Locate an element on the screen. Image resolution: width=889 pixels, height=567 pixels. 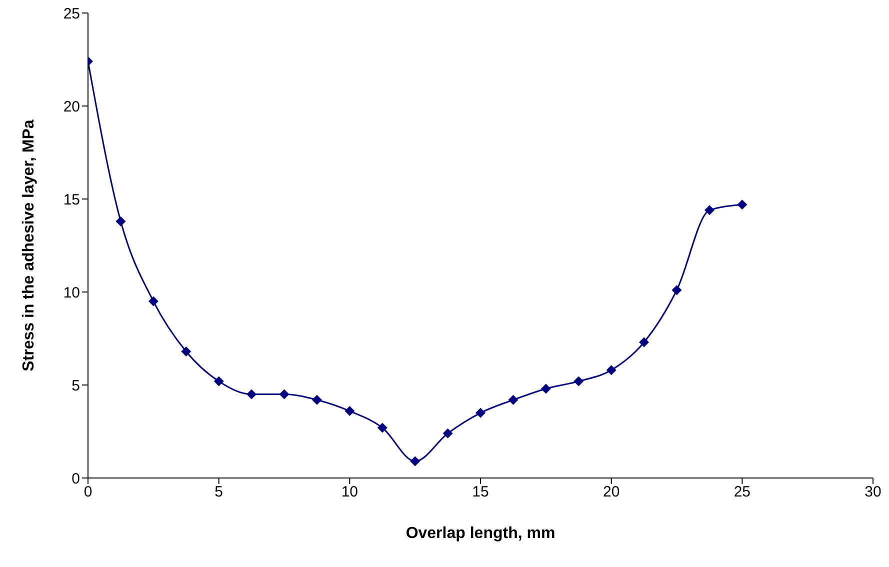
x-tick-label: 20 is located at coordinates (611, 492).